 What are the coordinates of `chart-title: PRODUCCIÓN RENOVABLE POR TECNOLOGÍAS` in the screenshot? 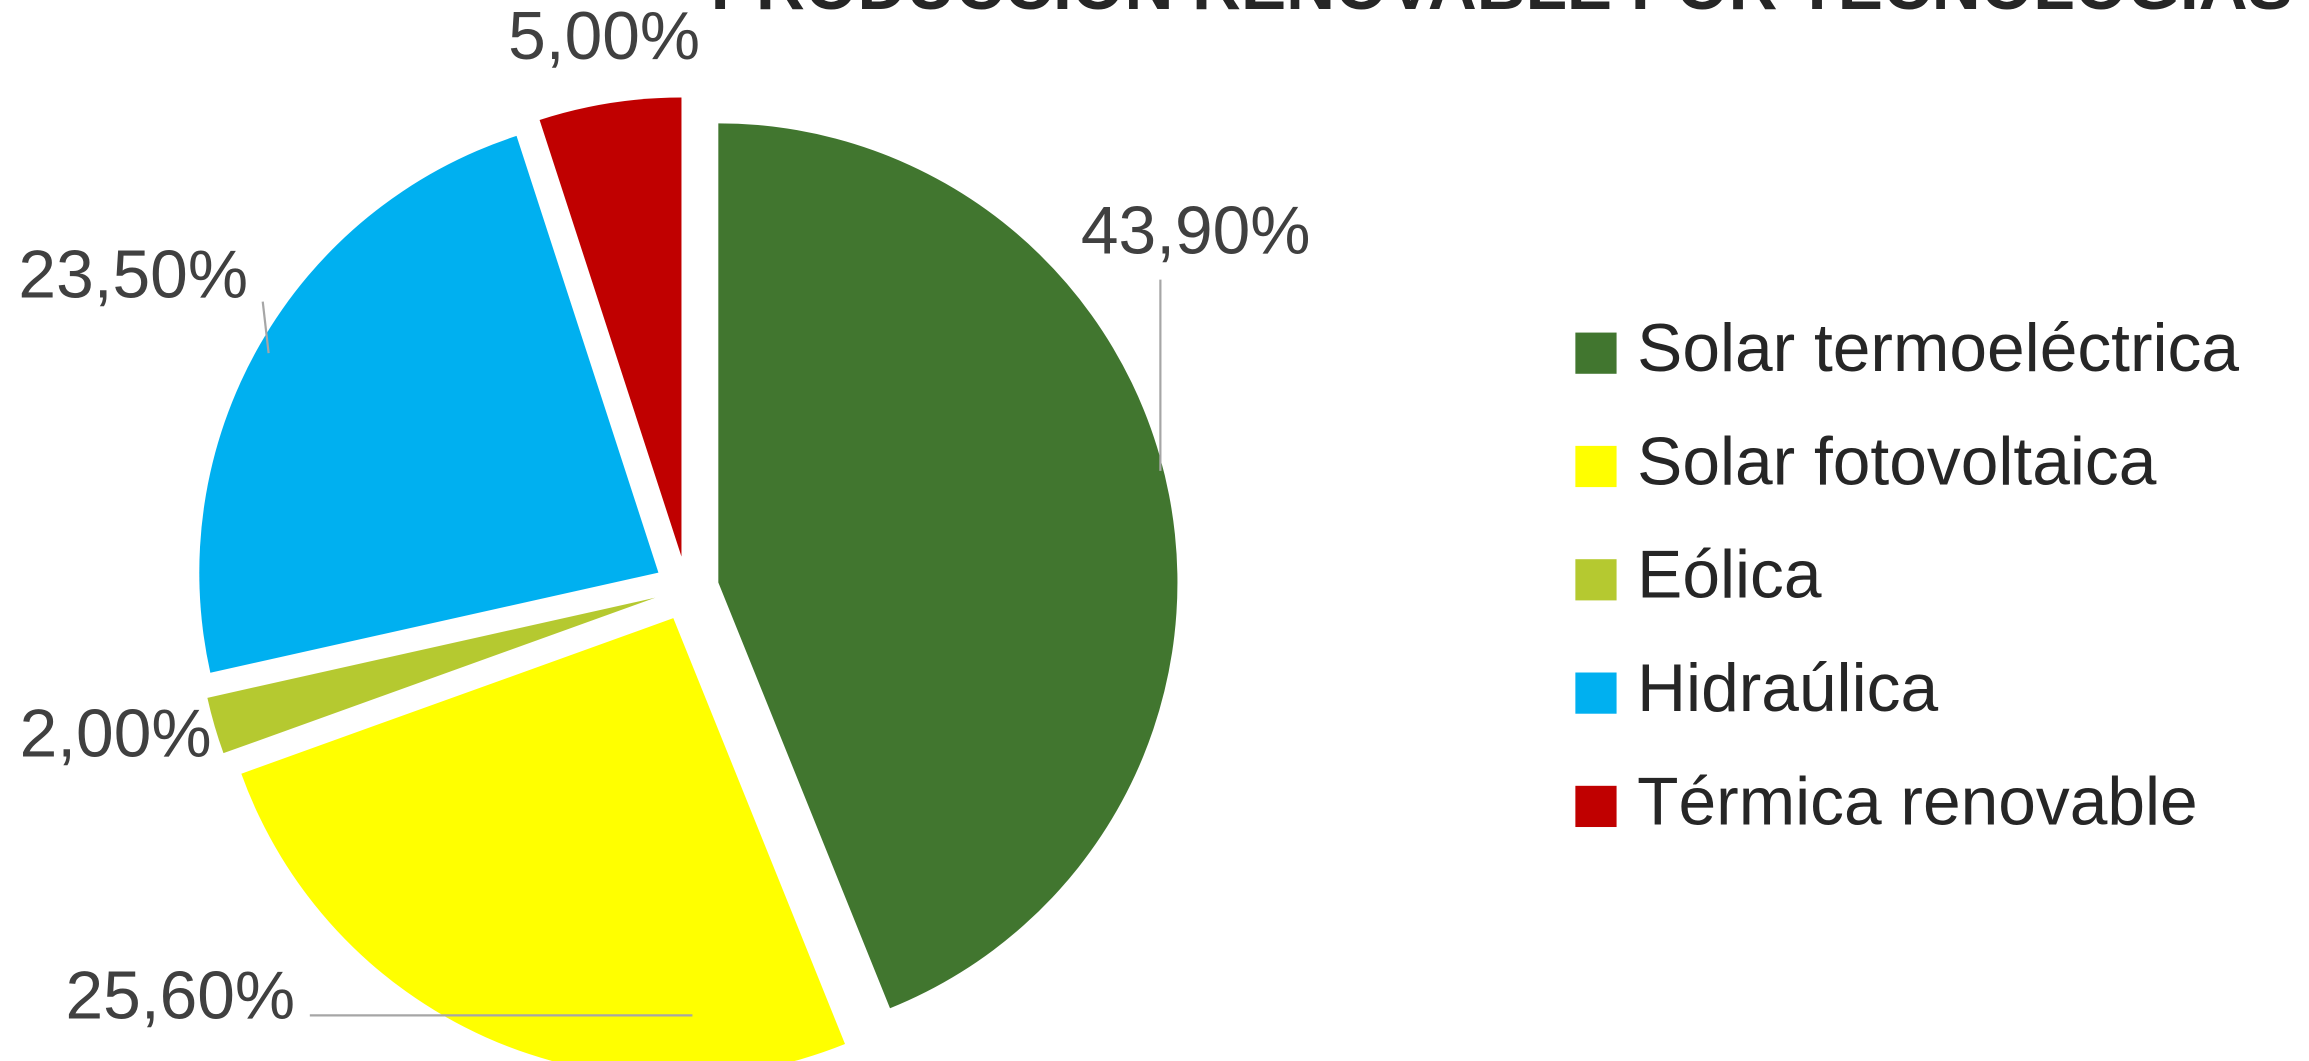 It's located at (1502, 12).